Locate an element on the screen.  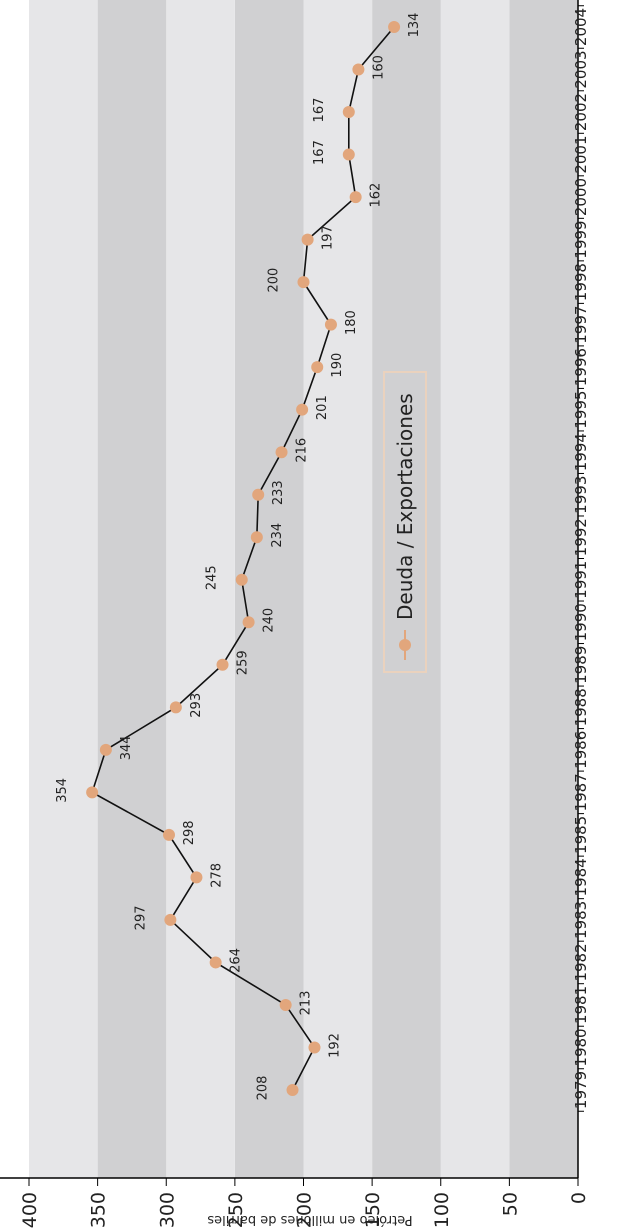
data-label: 160 is located at coordinates (378, 67).